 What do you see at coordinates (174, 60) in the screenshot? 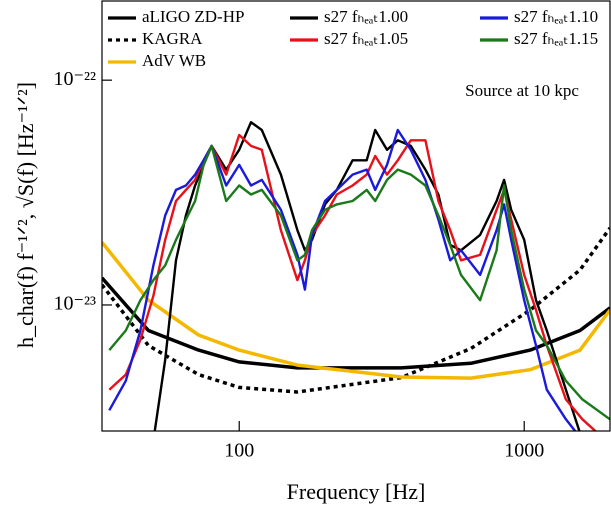
I see `legend-label: AdV WB` at bounding box center [174, 60].